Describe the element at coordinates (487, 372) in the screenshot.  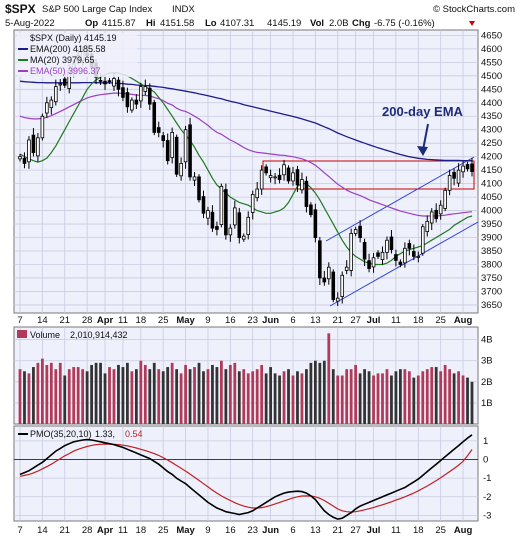
I see `volume-axis: 1B 2B 3B 4B` at that location.